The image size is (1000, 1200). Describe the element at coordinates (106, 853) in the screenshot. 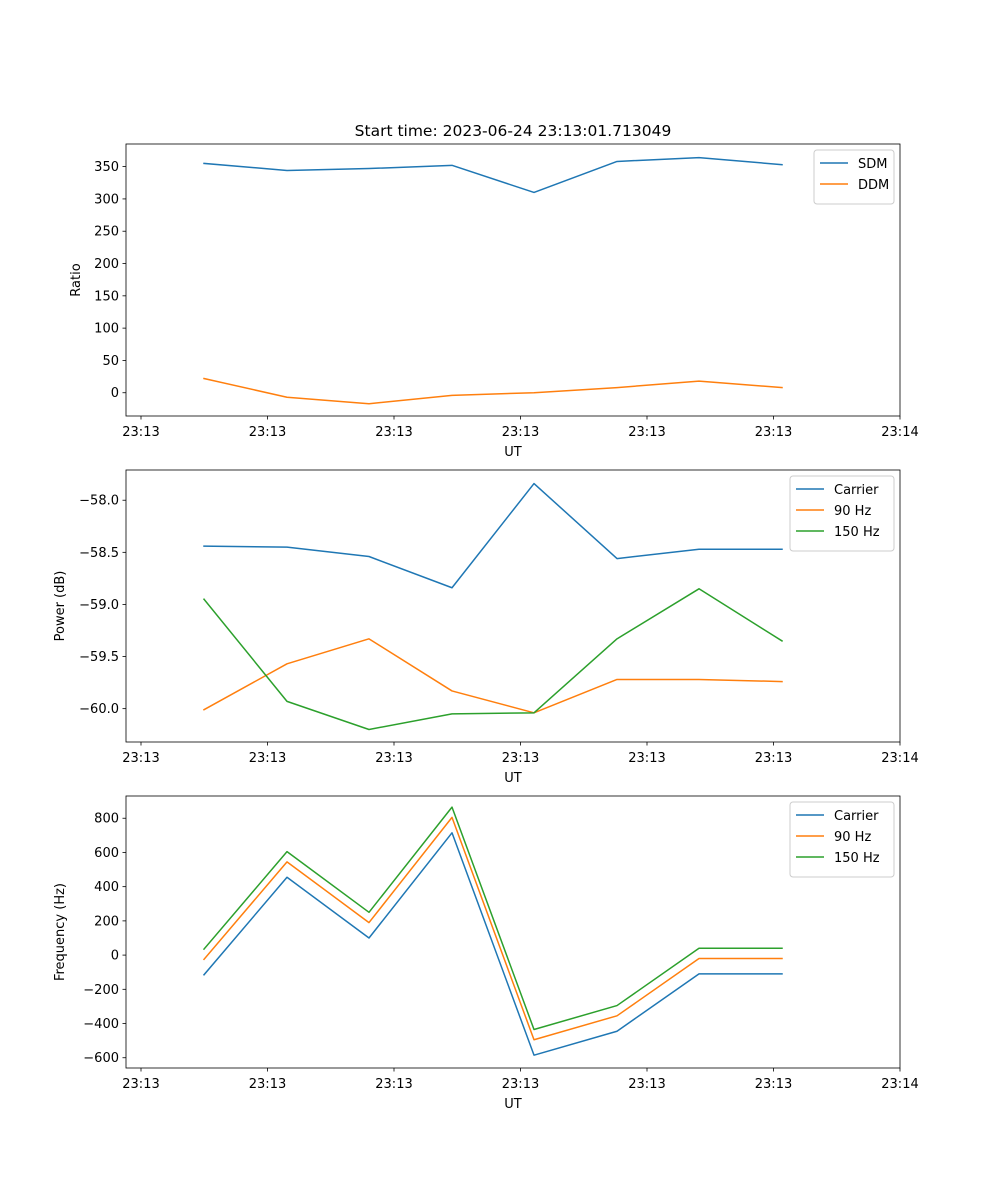

I see `y-tick-label: 600` at that location.